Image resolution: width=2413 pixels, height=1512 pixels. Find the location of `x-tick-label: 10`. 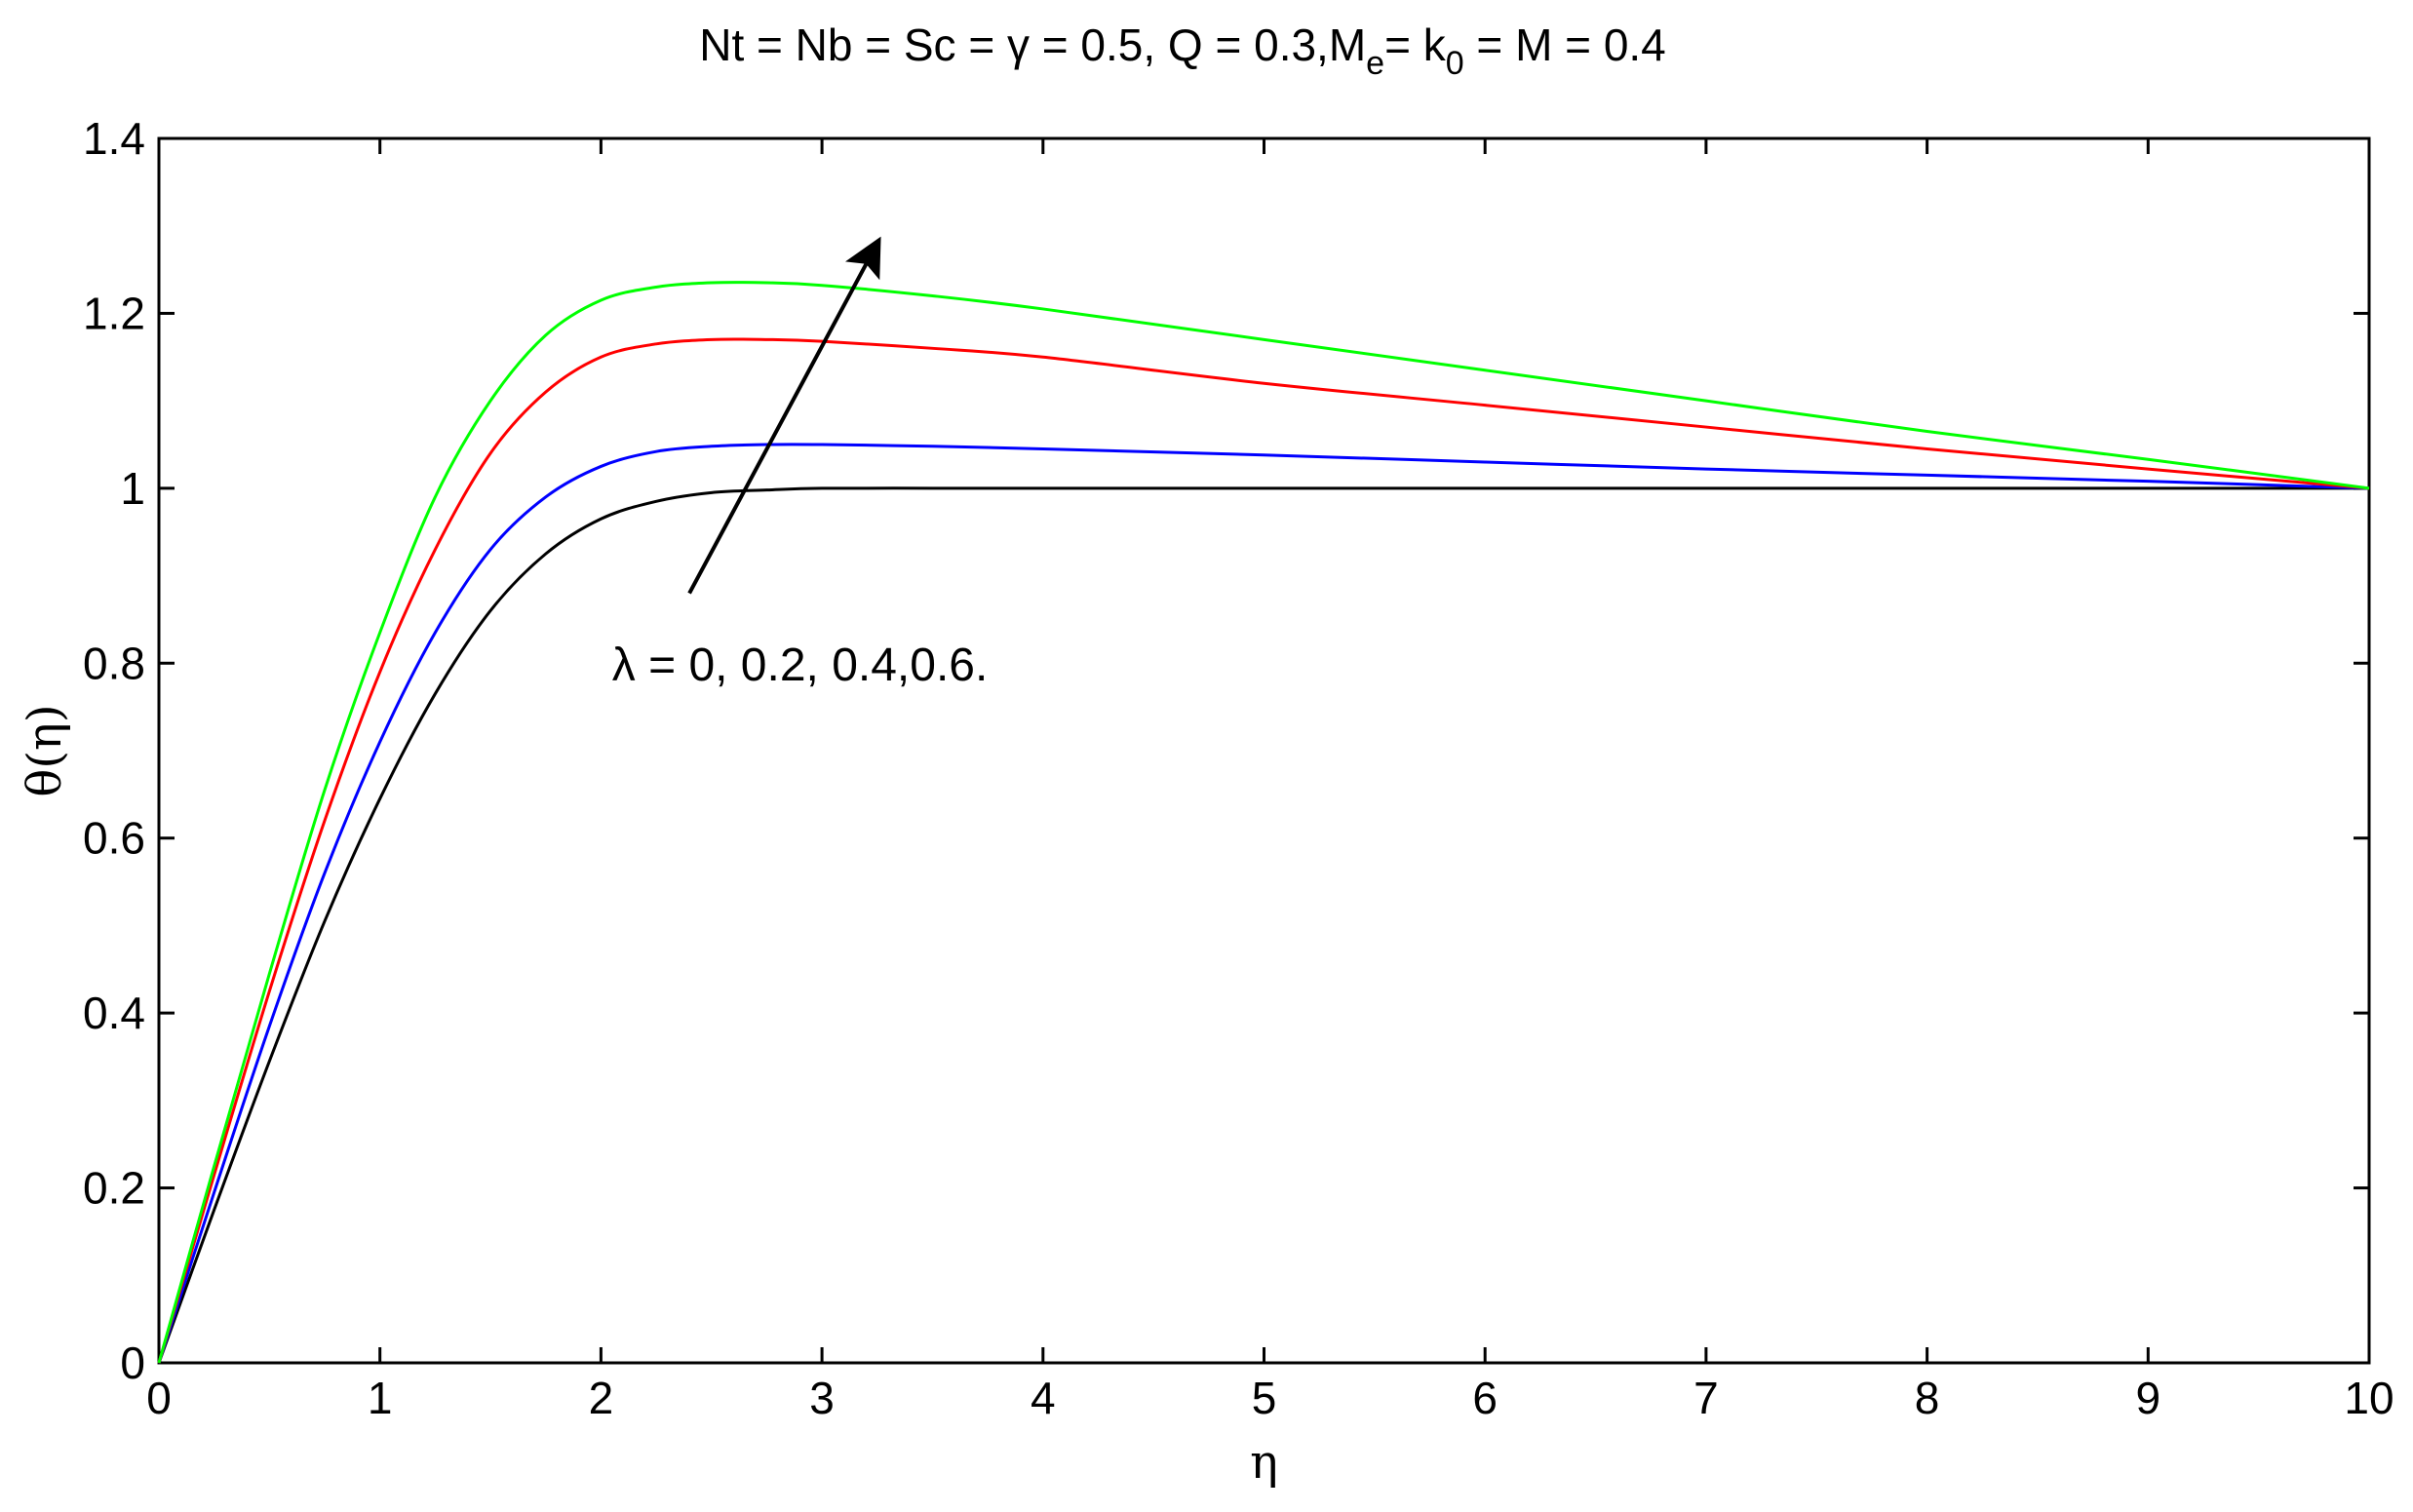

x-tick-label: 10 is located at coordinates (2369, 1398).